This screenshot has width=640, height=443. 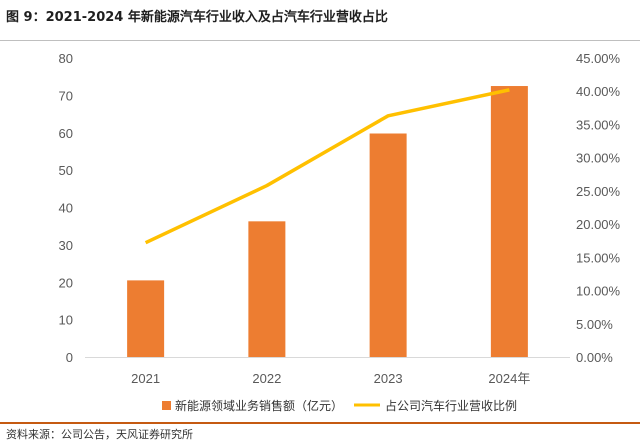 What do you see at coordinates (509, 221) in the screenshot?
I see `bar-2024年` at bounding box center [509, 221].